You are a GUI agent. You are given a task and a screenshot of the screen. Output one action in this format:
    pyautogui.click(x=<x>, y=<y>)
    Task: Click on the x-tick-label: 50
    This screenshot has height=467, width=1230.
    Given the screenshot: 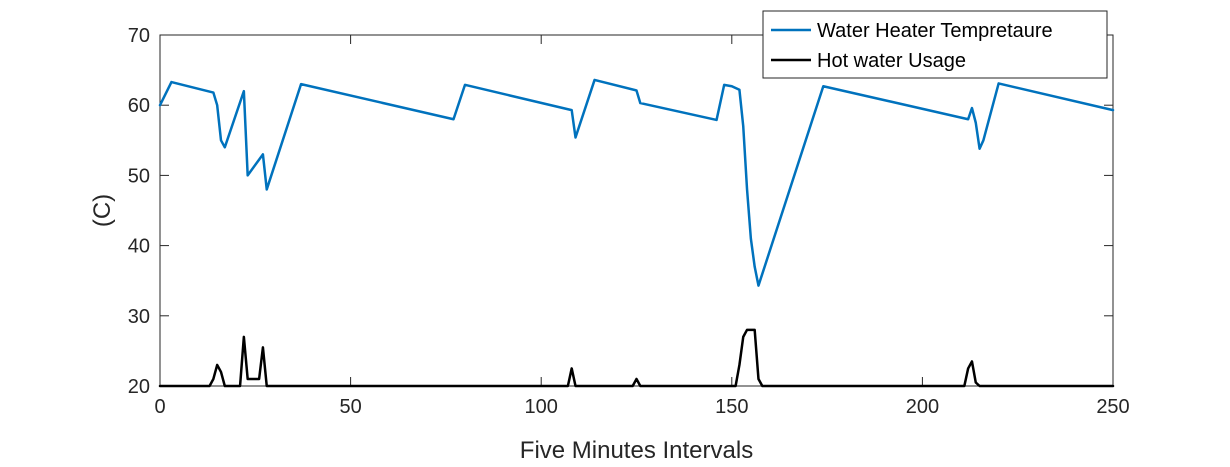 What is the action you would take?
    pyautogui.click(x=350, y=407)
    